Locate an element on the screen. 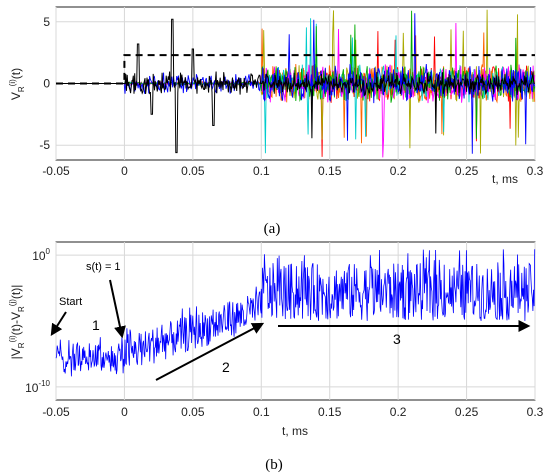 Image resolution: width=550 pixels, height=476 pixels. step-signal-line is located at coordinates (295, 69).